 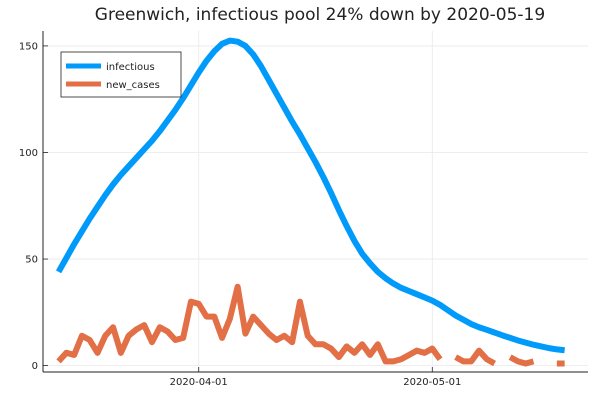 I want to click on legend-label-new-cases: new_cases, so click(x=133, y=85).